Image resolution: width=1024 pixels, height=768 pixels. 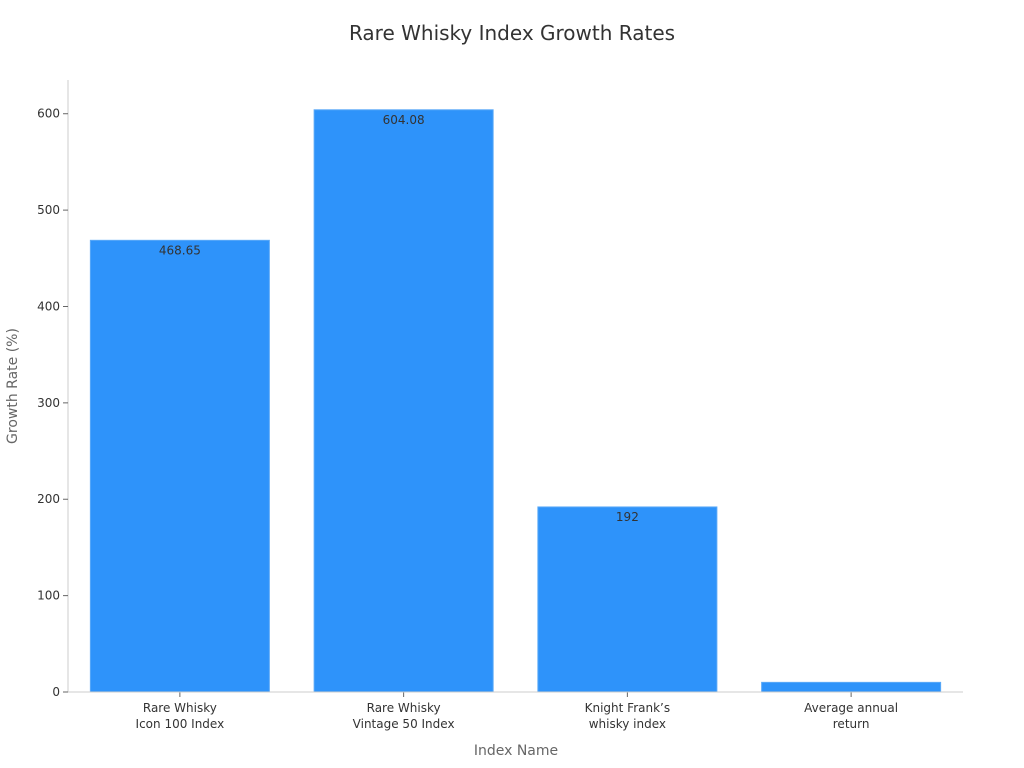 What do you see at coordinates (512, 33) in the screenshot?
I see `chart-title: Rare Whisky Index Growth Rates` at bounding box center [512, 33].